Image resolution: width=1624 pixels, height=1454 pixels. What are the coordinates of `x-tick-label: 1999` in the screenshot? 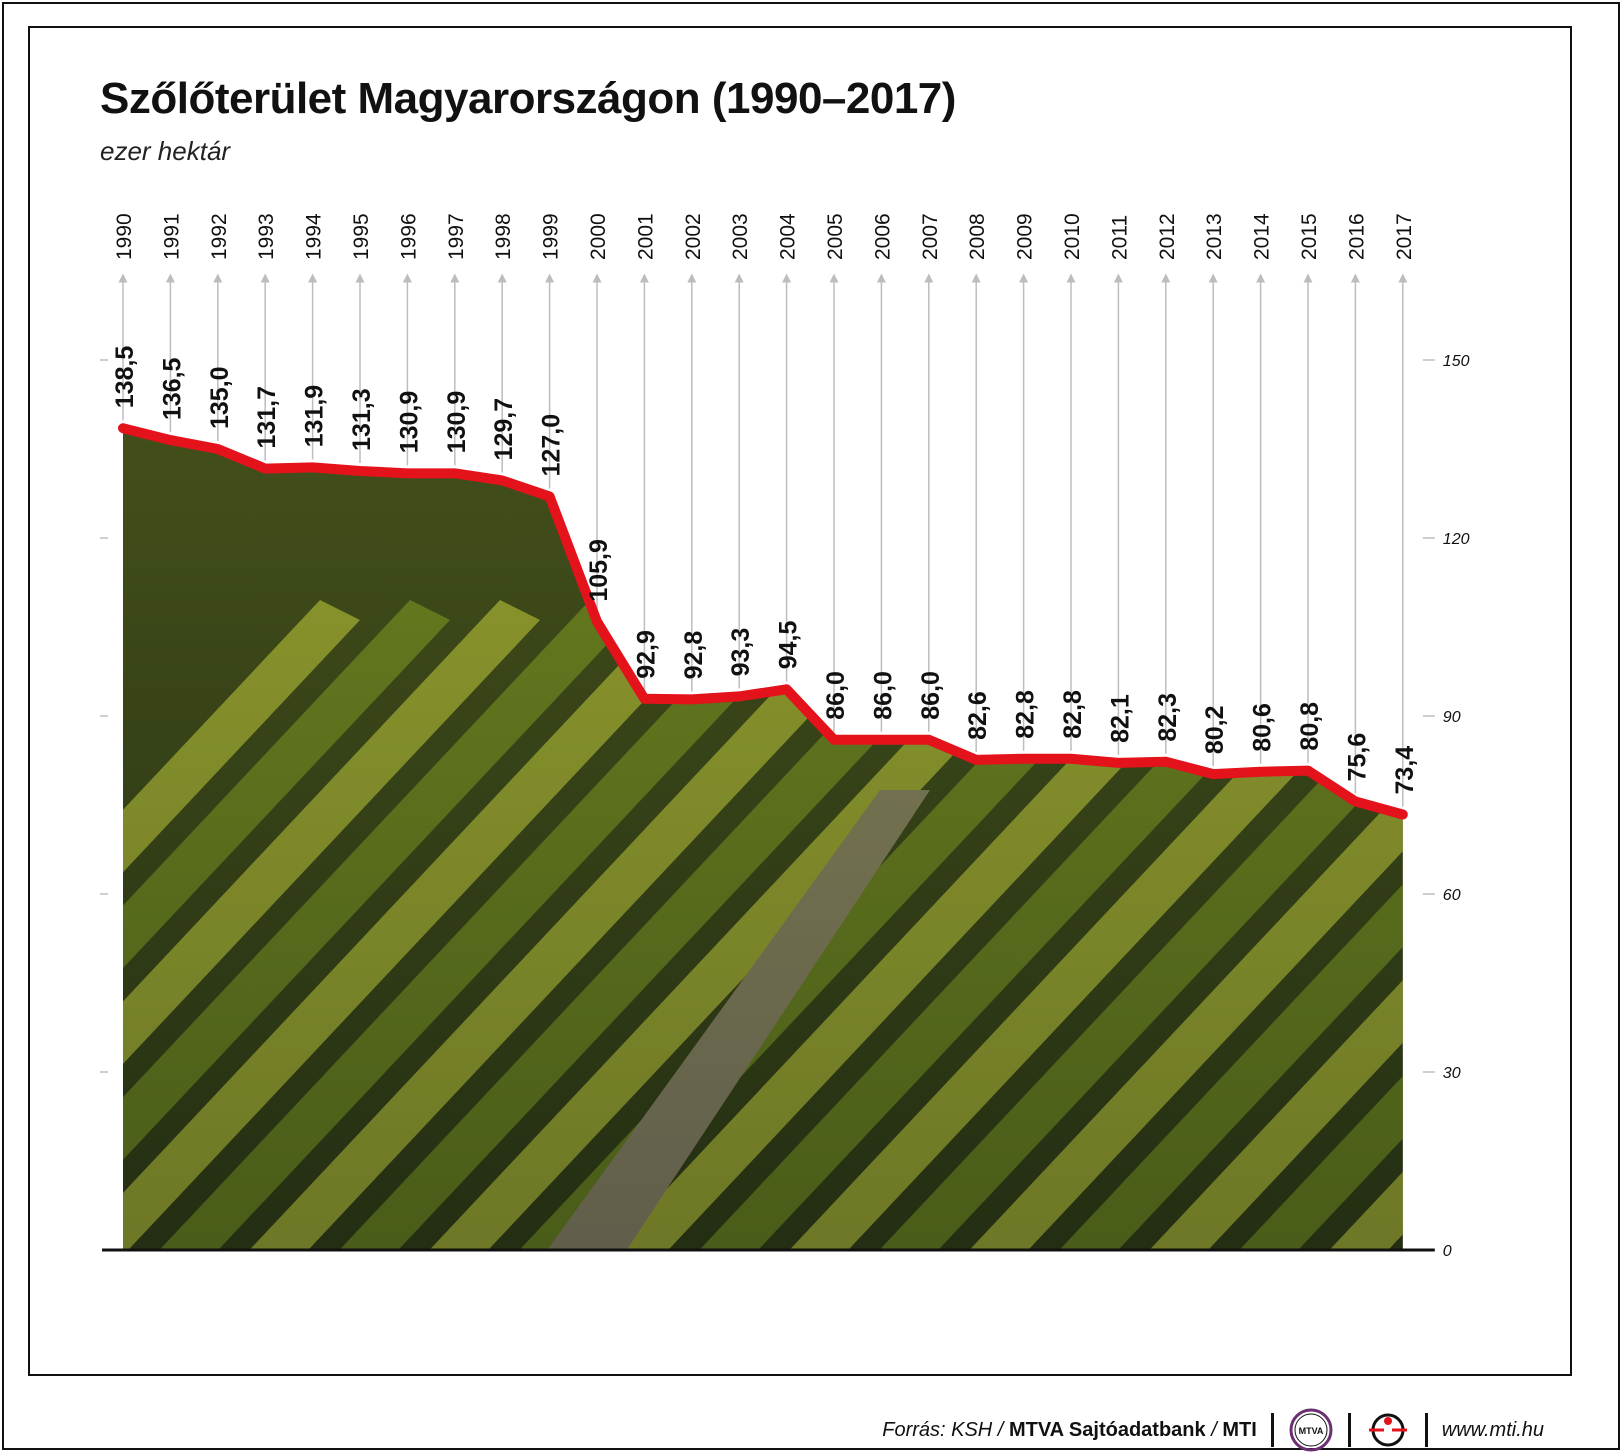 It's located at (551, 236).